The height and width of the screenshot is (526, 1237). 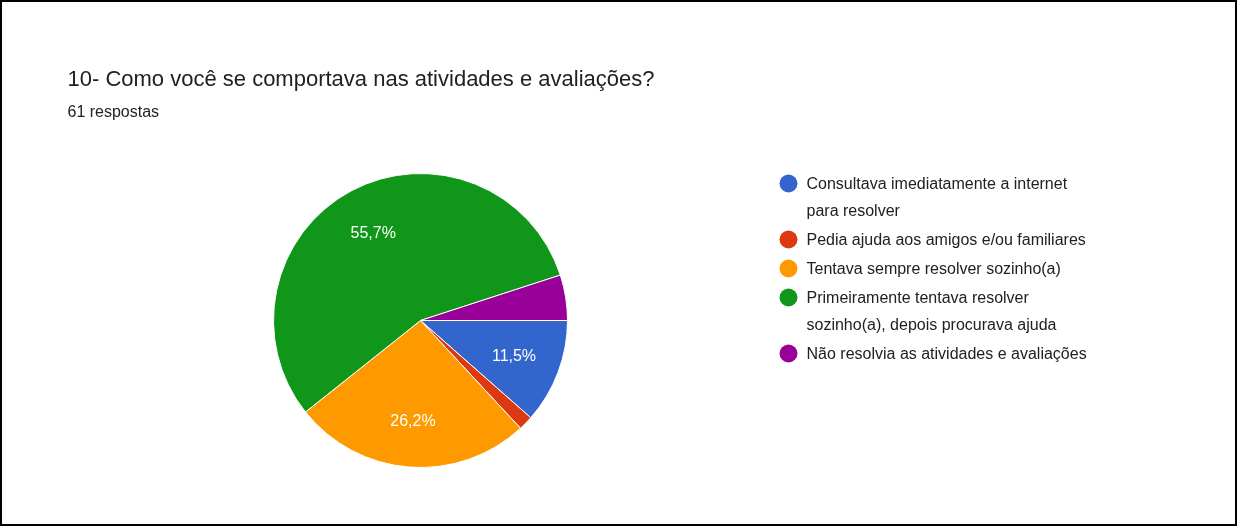 I want to click on legend-label: Não resolvia as atividades e avaliações, so click(x=946, y=353).